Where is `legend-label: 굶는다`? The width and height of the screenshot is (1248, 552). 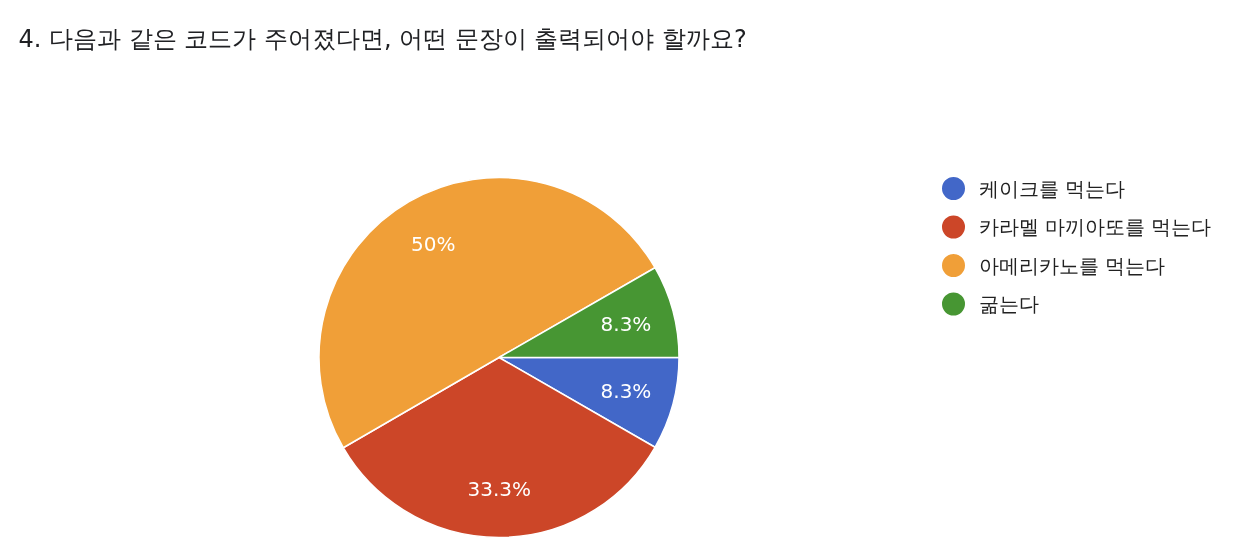
legend-label: 굶는다 is located at coordinates (1008, 304).